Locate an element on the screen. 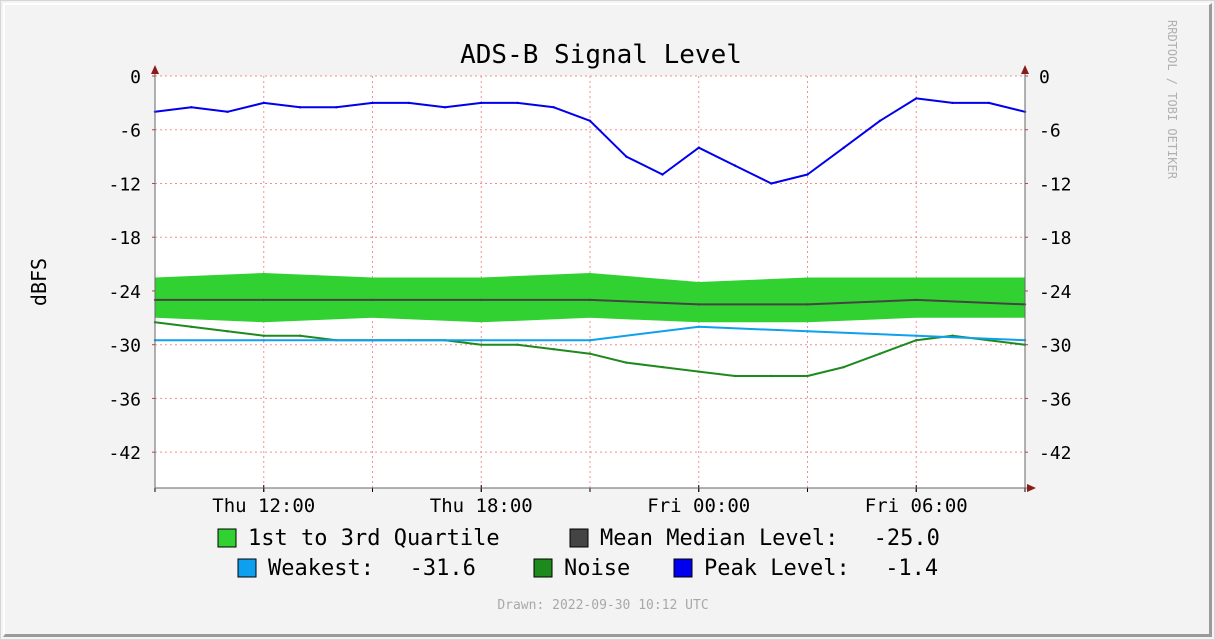 This screenshot has width=1215, height=640. legend-label: Noise is located at coordinates (597, 568).